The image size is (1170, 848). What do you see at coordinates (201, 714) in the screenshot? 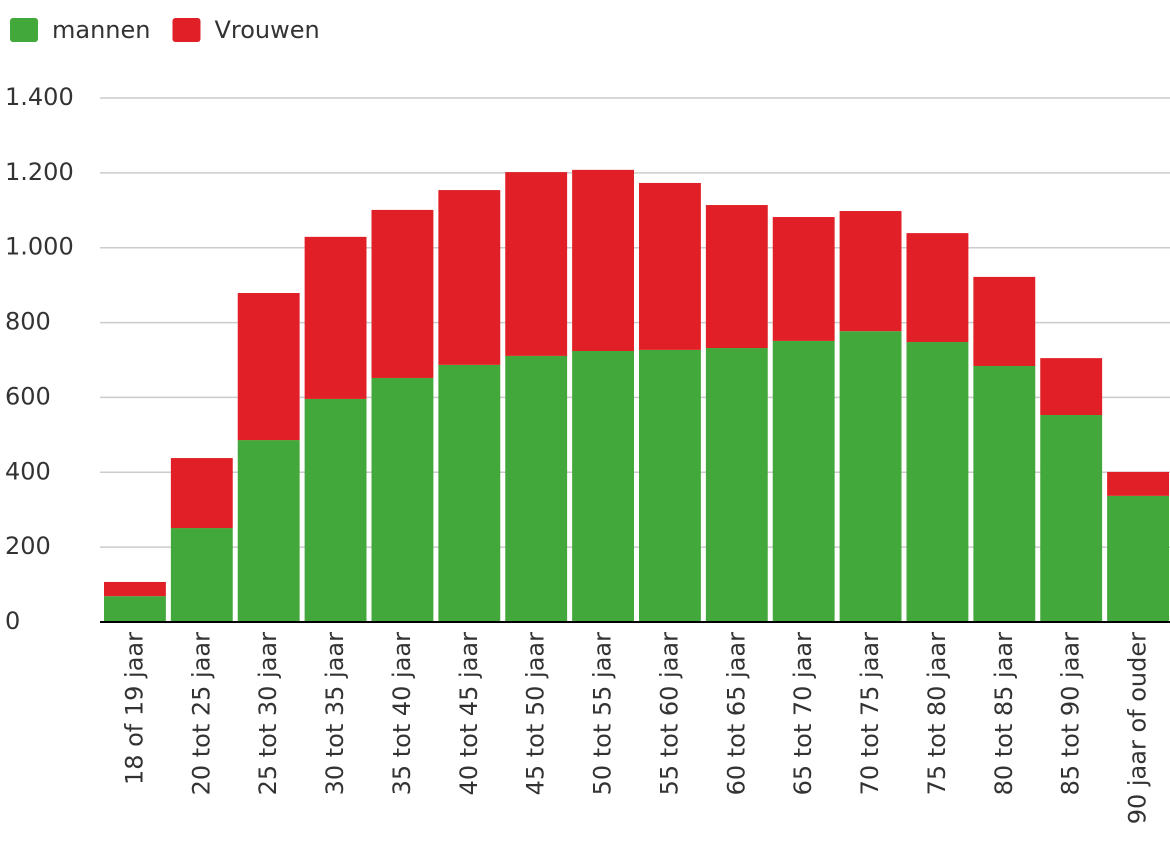
I see `x-tick-label: 20 tot 25 jaar` at bounding box center [201, 714].